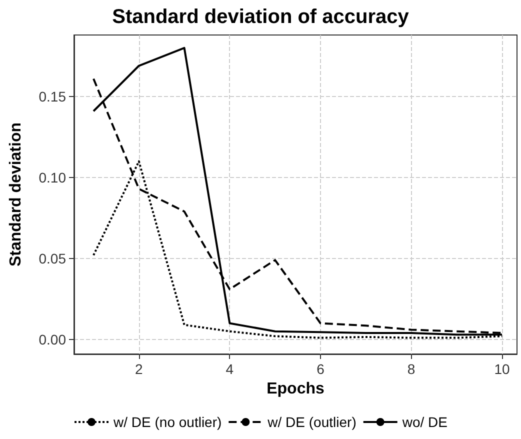 The width and height of the screenshot is (521, 439). Describe the element at coordinates (52, 258) in the screenshot. I see `y-tick-label: 0.05` at that location.